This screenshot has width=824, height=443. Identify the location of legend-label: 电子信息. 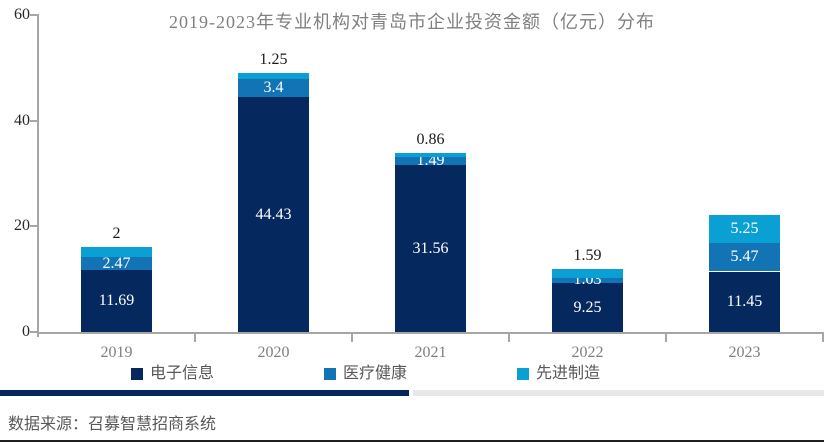
(182, 373).